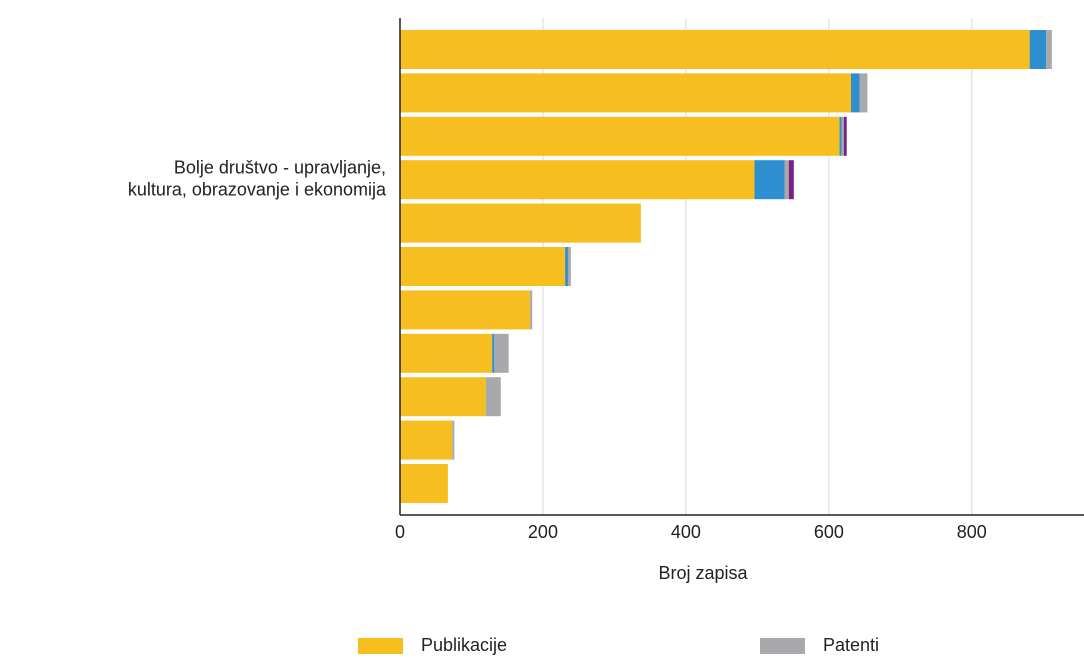 Image resolution: width=1084 pixels, height=661 pixels. What do you see at coordinates (829, 532) in the screenshot?
I see `x-tick-label: 600` at bounding box center [829, 532].